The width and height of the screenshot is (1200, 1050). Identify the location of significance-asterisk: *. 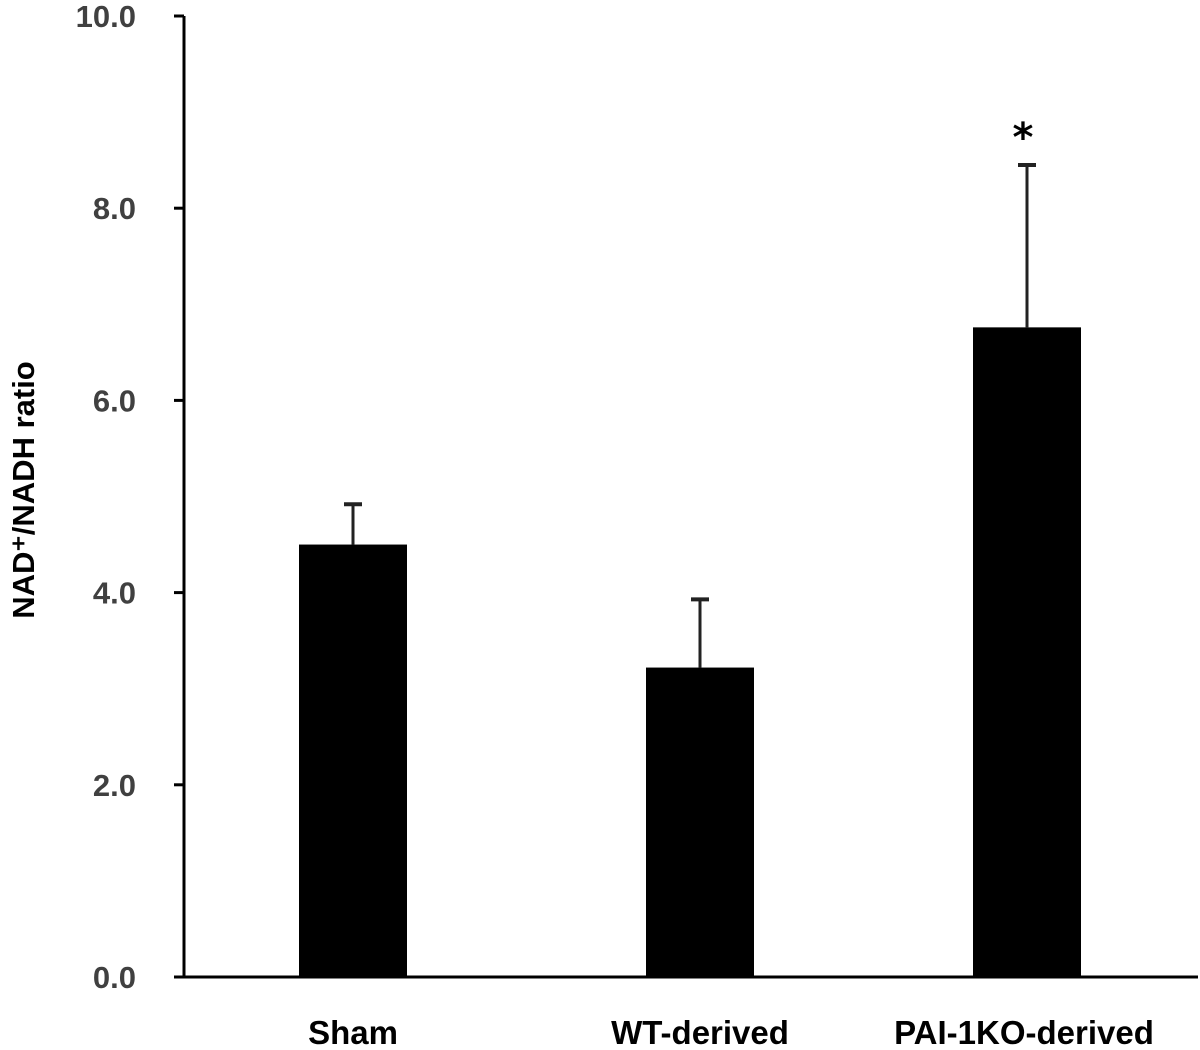
(1023, 138).